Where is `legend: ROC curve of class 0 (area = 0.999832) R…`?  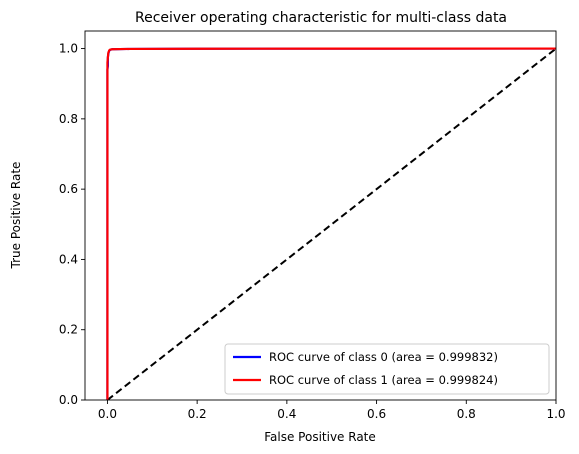
legend: ROC curve of class 0 (area = 0.999832) R… is located at coordinates (387, 369).